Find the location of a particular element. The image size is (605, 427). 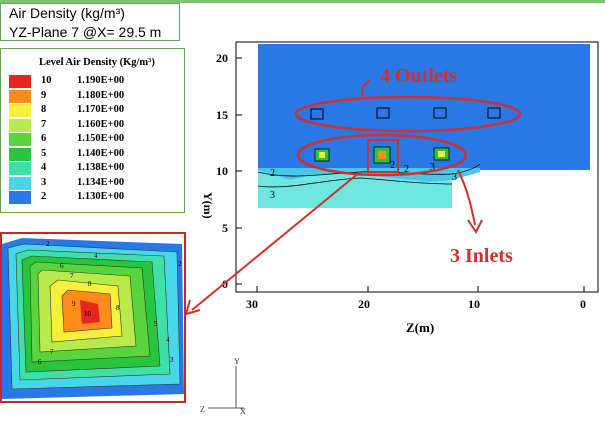

inlets-highlight-ellipse is located at coordinates (382, 155).